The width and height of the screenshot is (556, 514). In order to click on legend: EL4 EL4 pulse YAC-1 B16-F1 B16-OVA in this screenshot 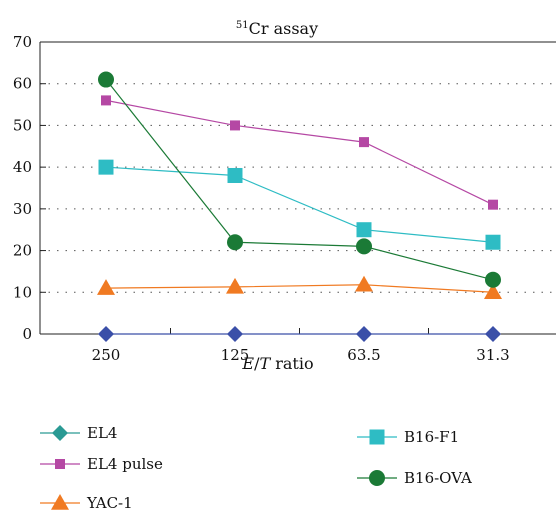, I will do `click(256, 468)`.